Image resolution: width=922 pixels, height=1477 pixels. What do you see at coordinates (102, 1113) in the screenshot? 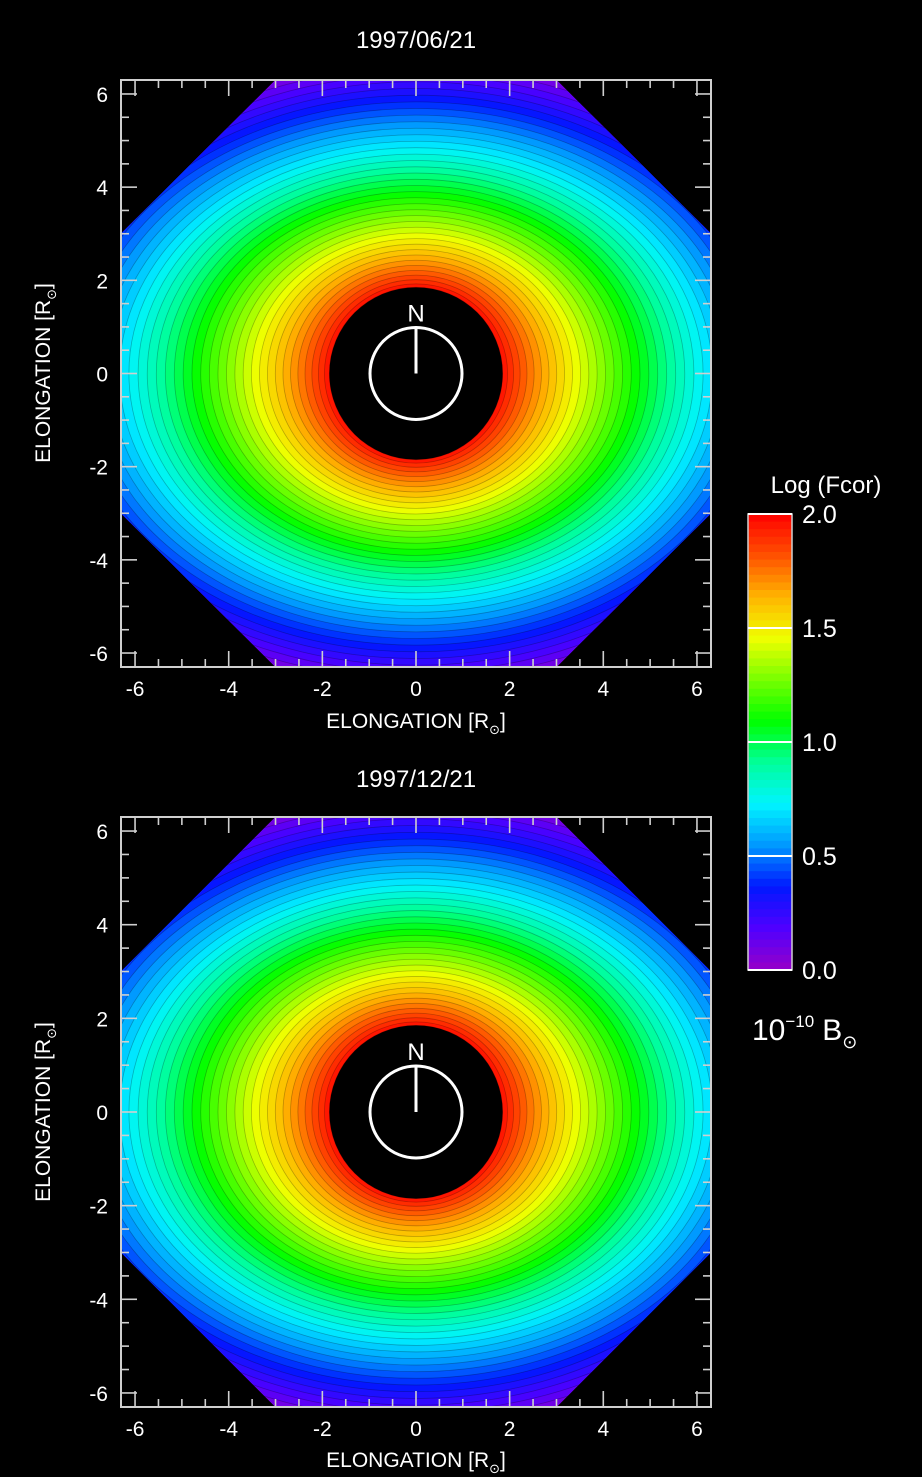
I see `y-tick-label: 0` at bounding box center [102, 1113].